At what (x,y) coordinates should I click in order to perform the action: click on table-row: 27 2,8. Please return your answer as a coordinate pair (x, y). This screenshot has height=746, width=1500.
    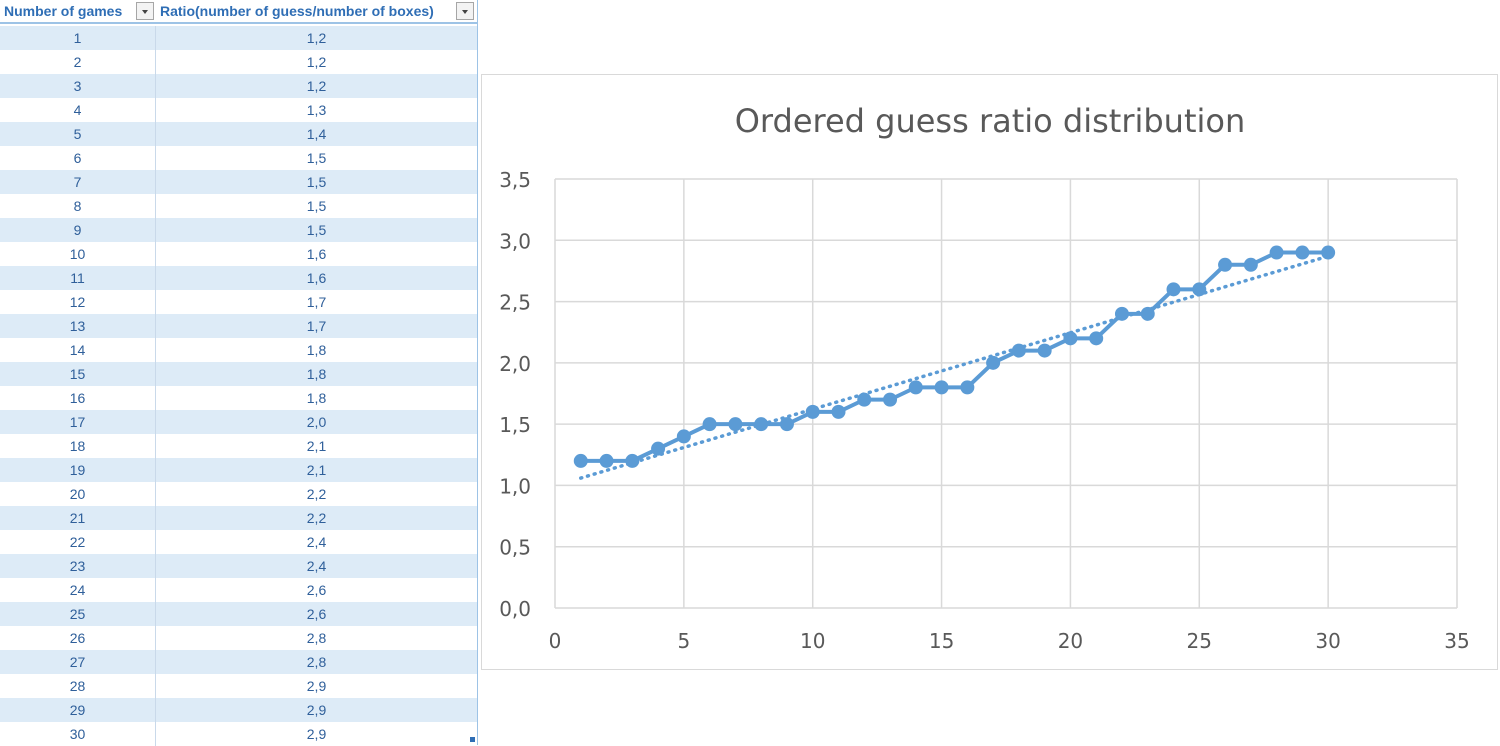
    Looking at the image, I should click on (238, 662).